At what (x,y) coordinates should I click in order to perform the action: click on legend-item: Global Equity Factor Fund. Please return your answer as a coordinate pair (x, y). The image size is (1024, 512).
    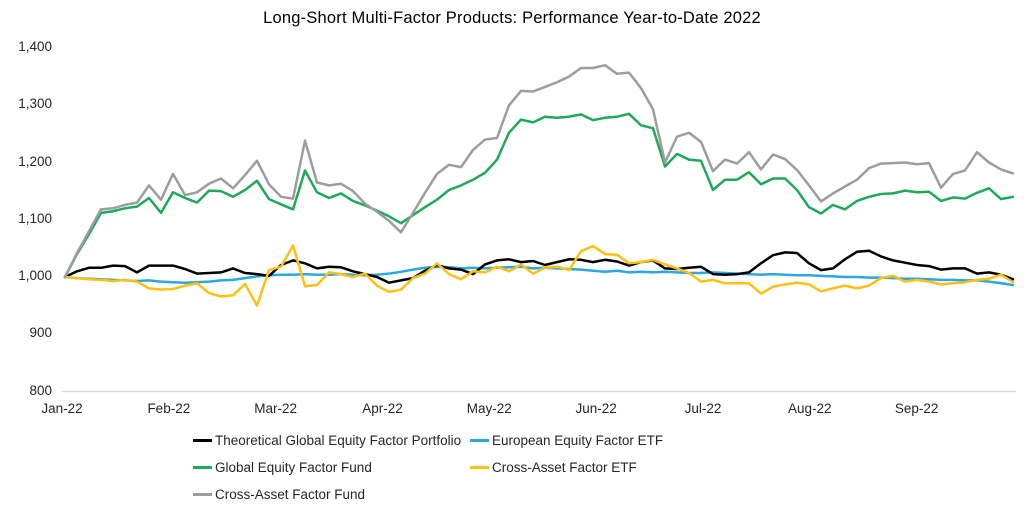
    Looking at the image, I should click on (331, 467).